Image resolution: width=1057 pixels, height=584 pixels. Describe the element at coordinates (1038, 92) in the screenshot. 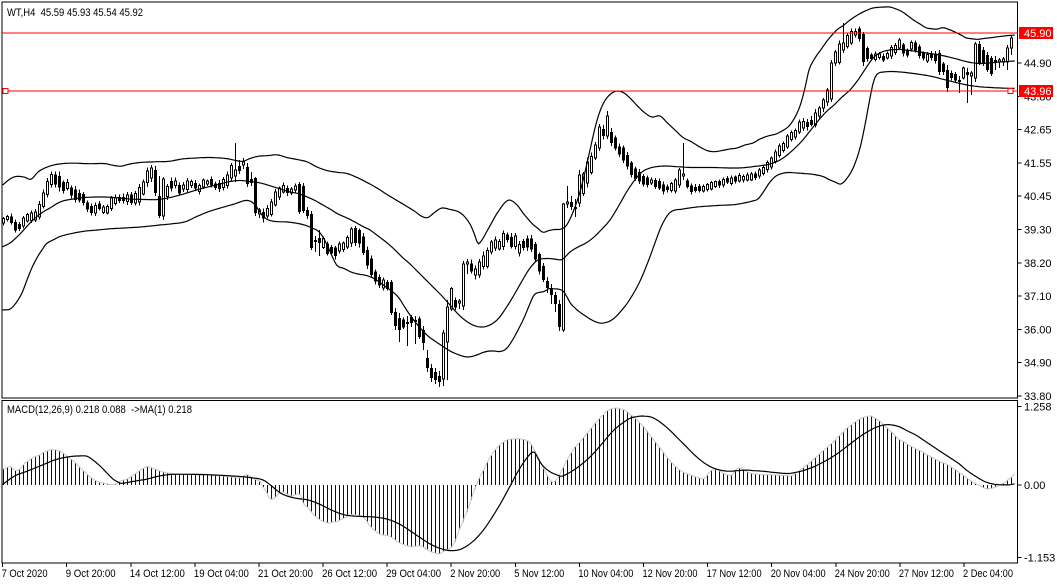

I see `svg-text: 43.96` at that location.